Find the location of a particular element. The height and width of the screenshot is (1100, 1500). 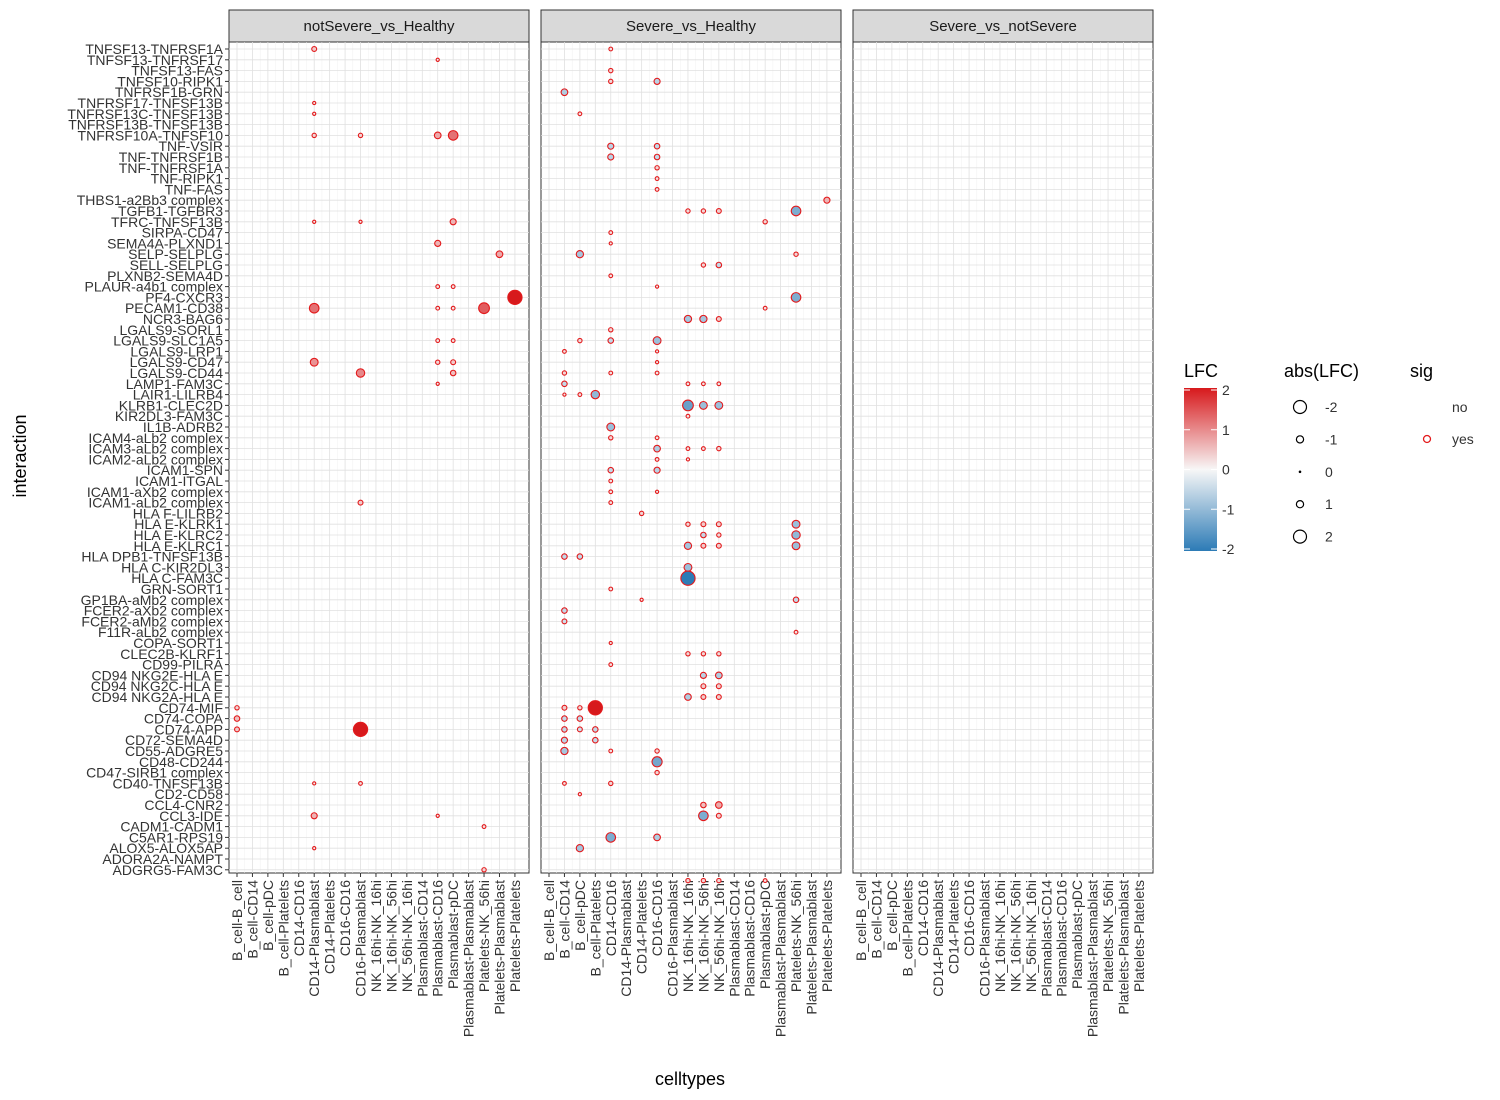

legend-sig: sig no yes is located at coordinates (1442, 404).